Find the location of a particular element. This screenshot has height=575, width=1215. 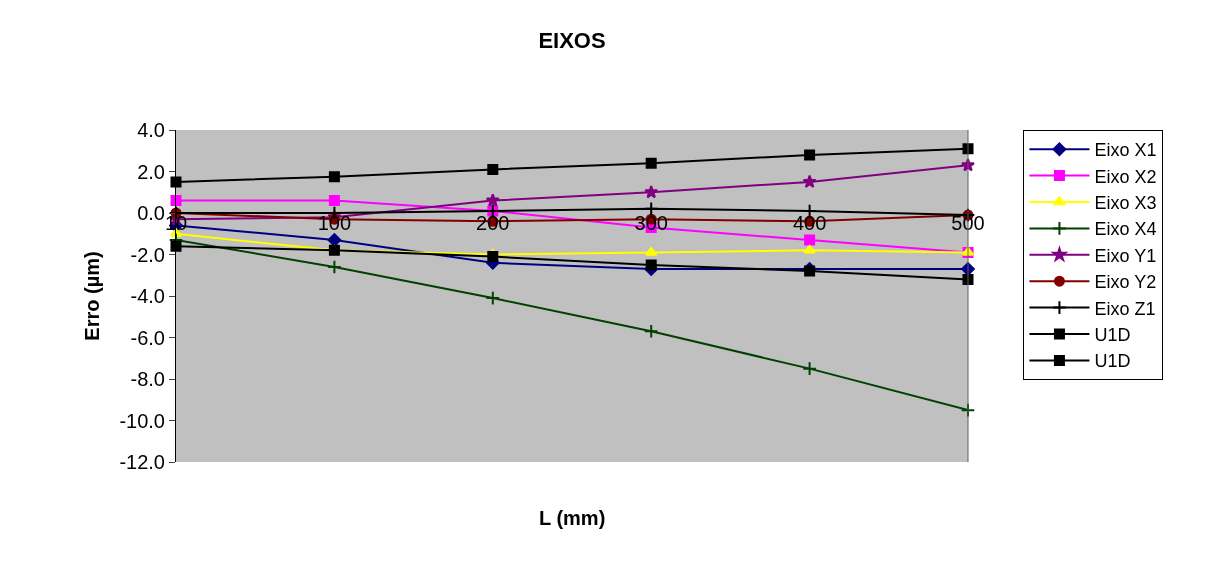

x-tick-label: 10 is located at coordinates (176, 223).